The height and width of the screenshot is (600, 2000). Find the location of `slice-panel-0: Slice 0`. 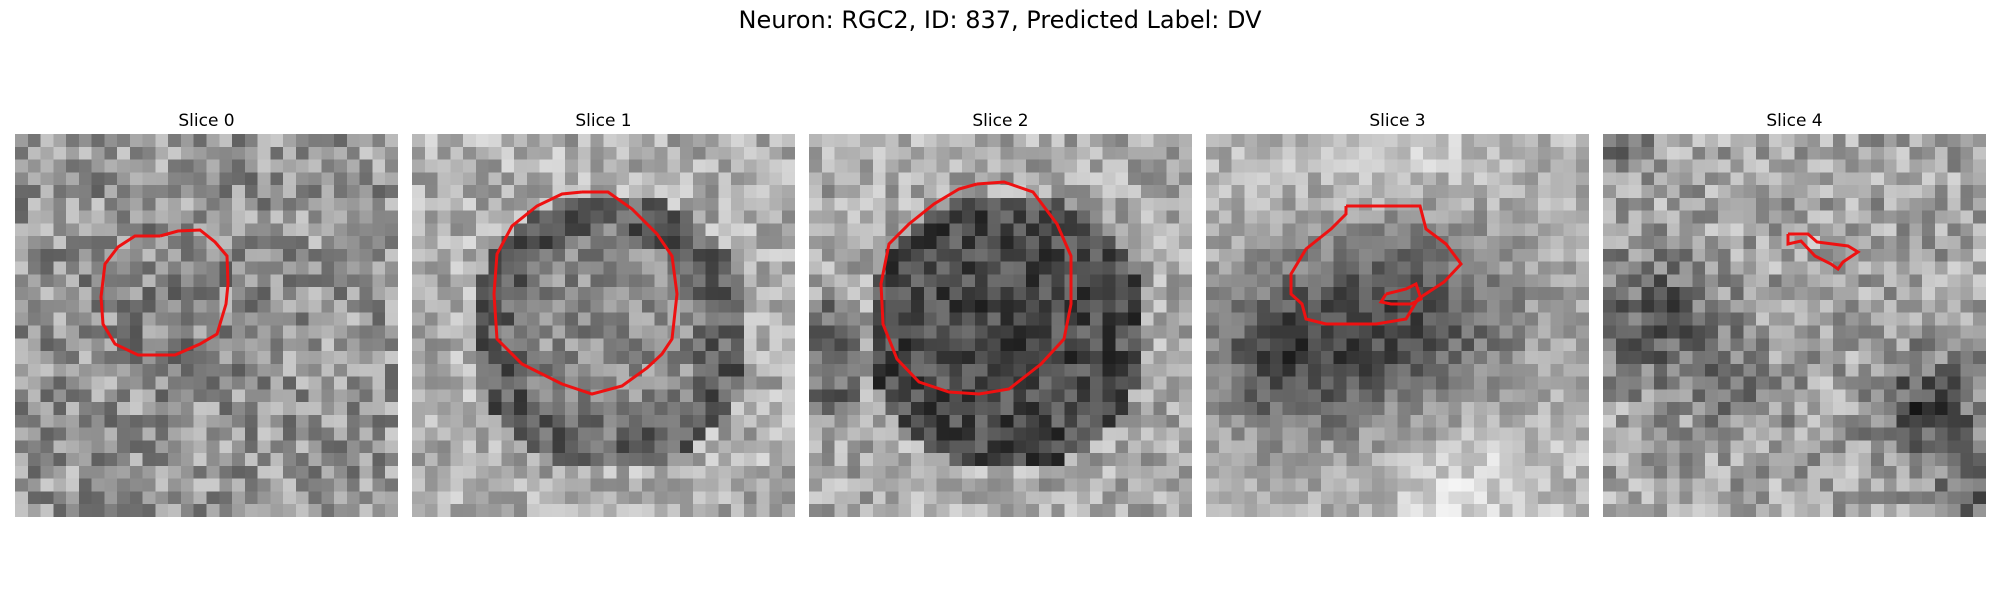

slice-panel-0: Slice 0 is located at coordinates (206, 308).